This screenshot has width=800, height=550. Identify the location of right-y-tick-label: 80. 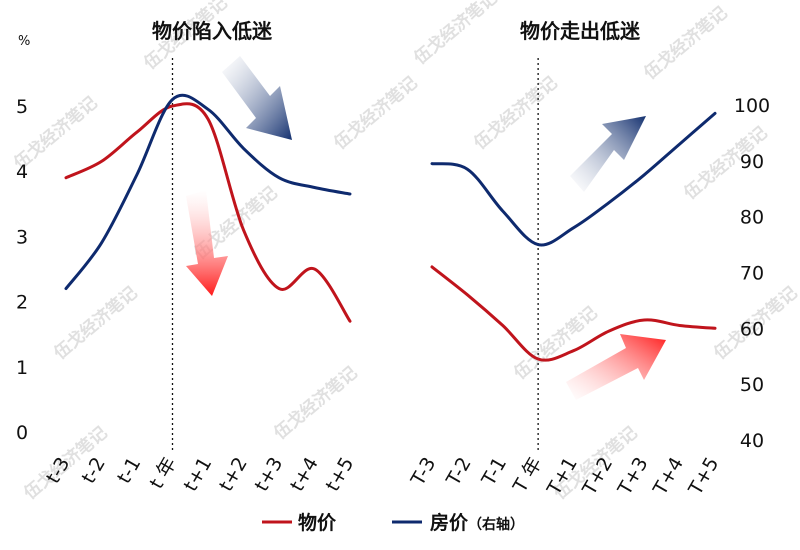
(752, 218).